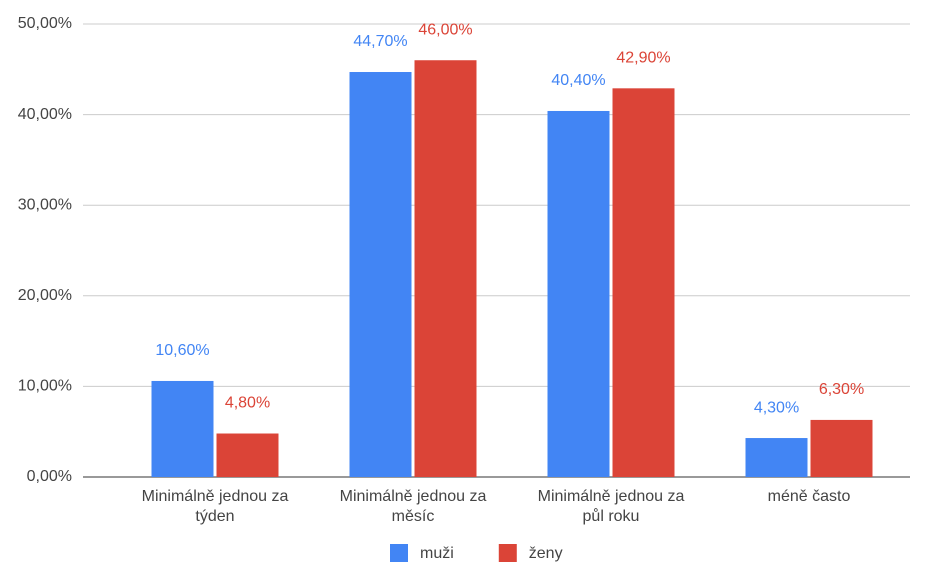 The width and height of the screenshot is (929, 565). Describe the element at coordinates (611, 516) in the screenshot. I see `x-tick-label: půl roku` at that location.